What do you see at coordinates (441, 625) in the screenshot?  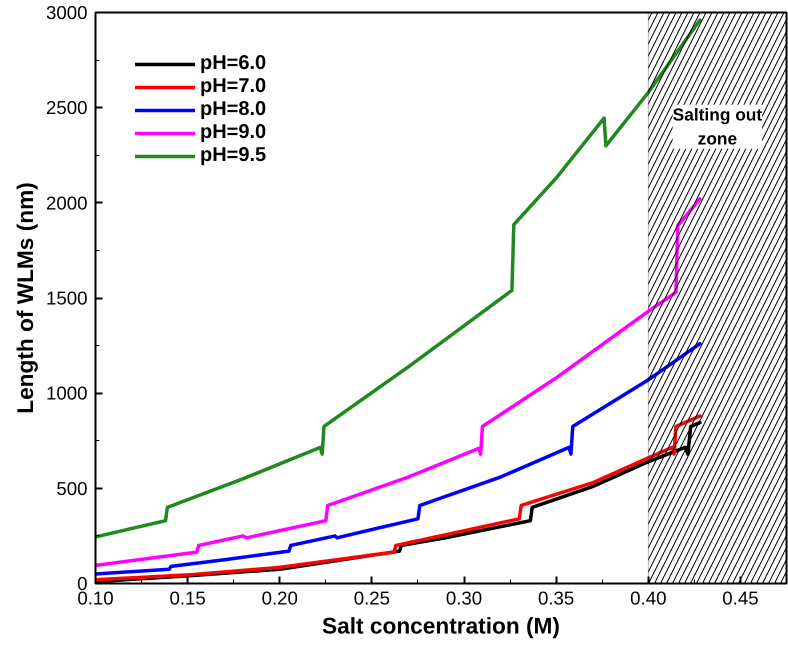 I see `x-axis-title: Salt concentration (M)` at bounding box center [441, 625].